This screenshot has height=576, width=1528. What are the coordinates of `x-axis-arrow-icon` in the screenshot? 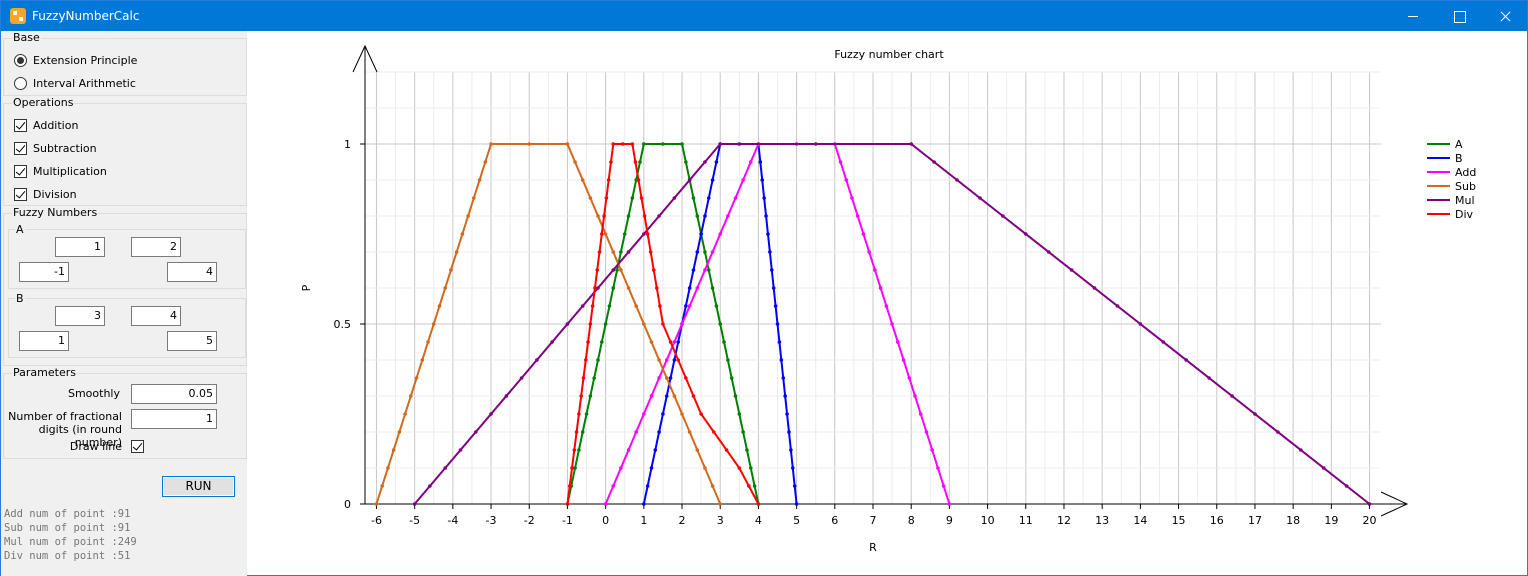 It's located at (1394, 504).